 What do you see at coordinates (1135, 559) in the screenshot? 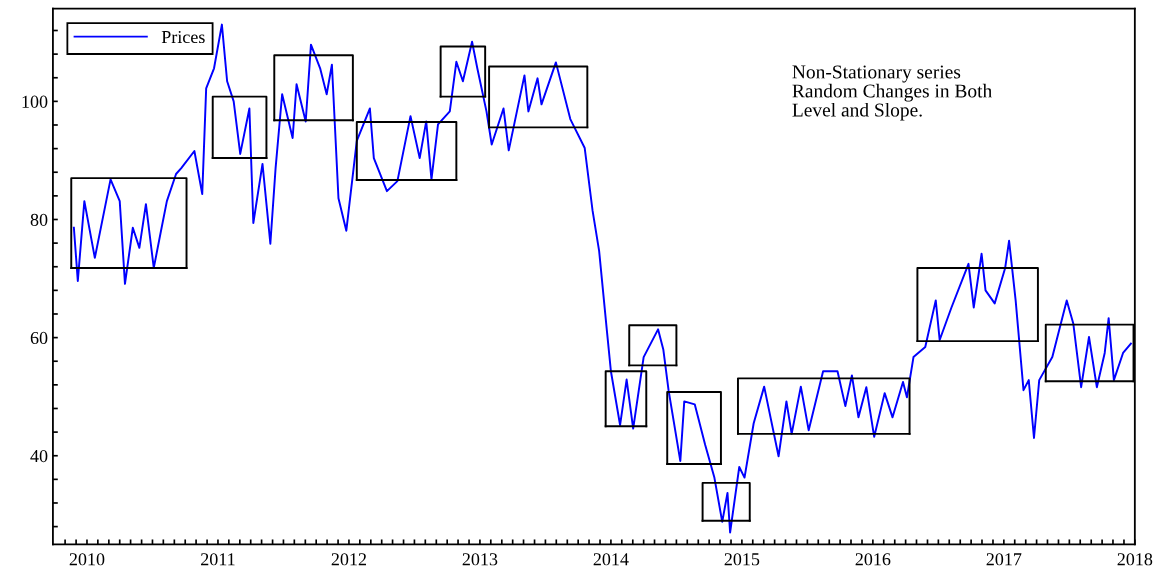
I see `x-tick-label: 2018` at bounding box center [1135, 559].